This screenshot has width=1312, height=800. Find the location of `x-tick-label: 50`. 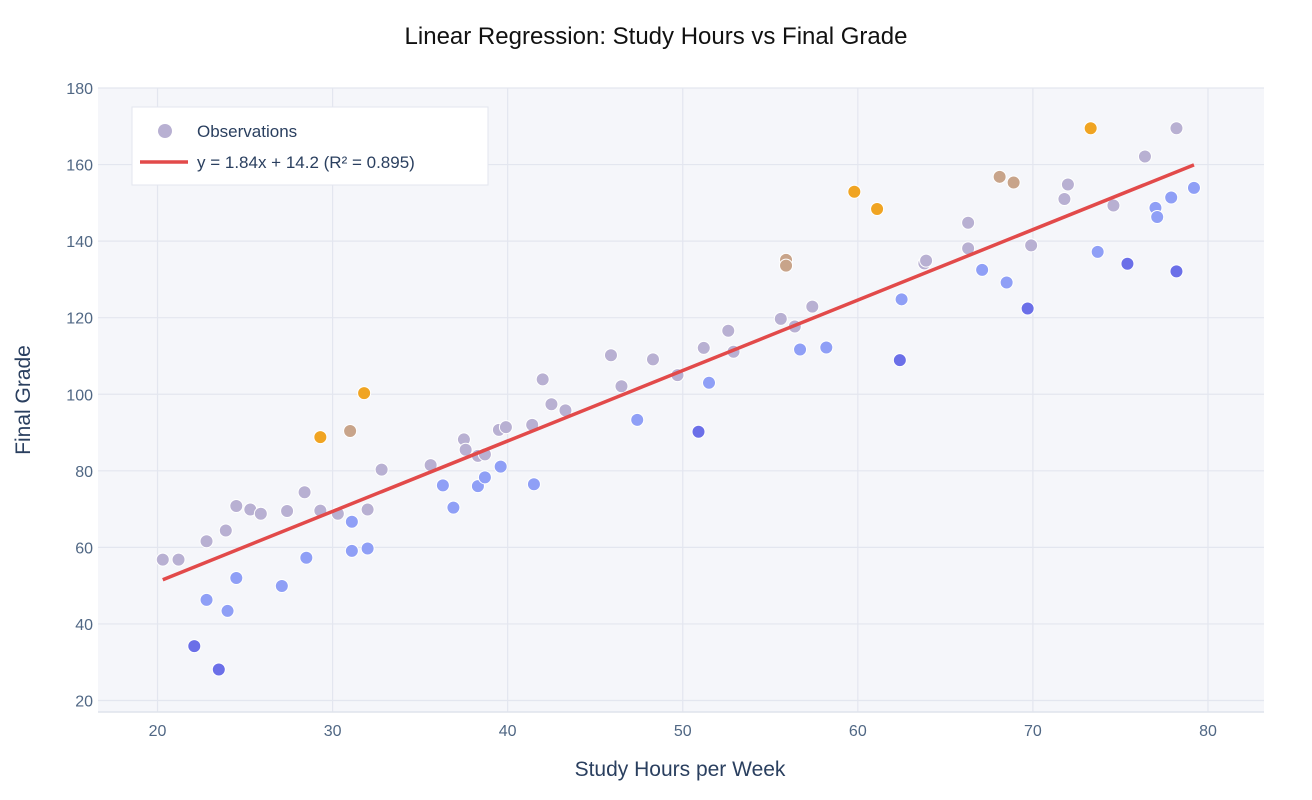

x-tick-label: 50 is located at coordinates (683, 731).